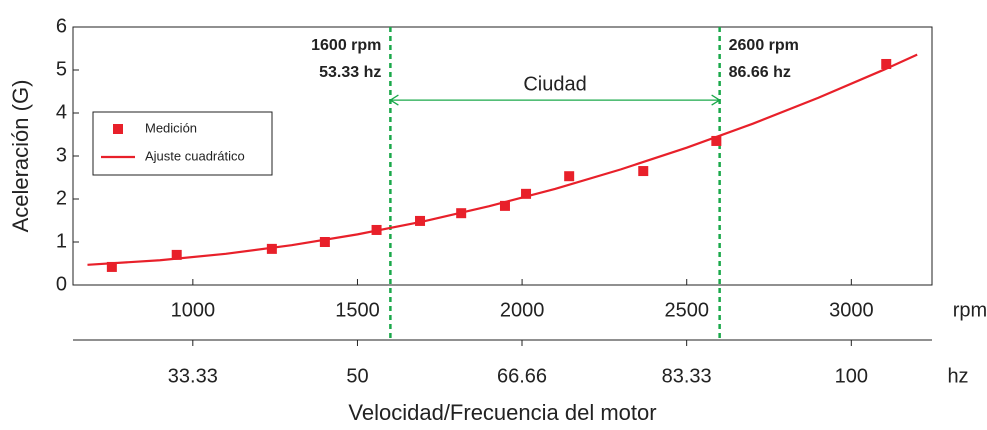  What do you see at coordinates (61, 112) in the screenshot?
I see `y-tick-label: 4` at bounding box center [61, 112].